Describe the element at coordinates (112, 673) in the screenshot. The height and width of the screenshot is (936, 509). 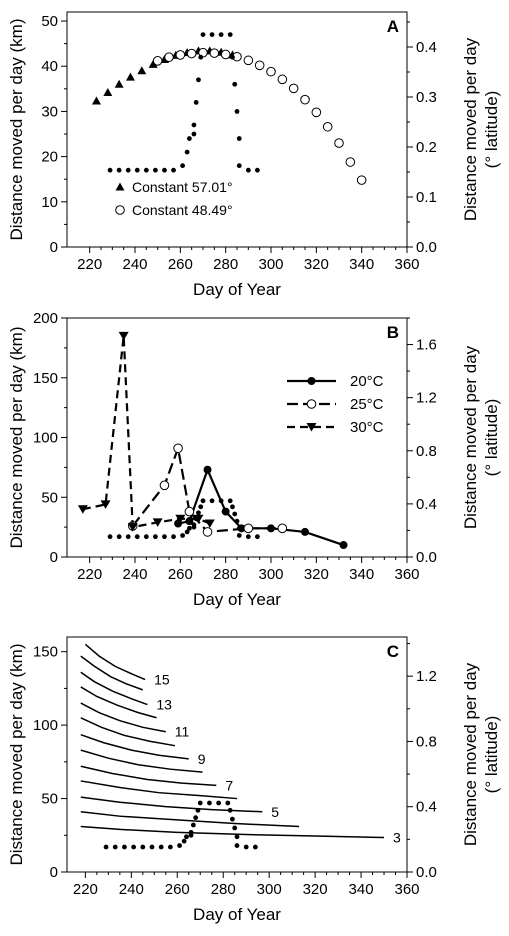
I see `series-curve-11-line` at that location.